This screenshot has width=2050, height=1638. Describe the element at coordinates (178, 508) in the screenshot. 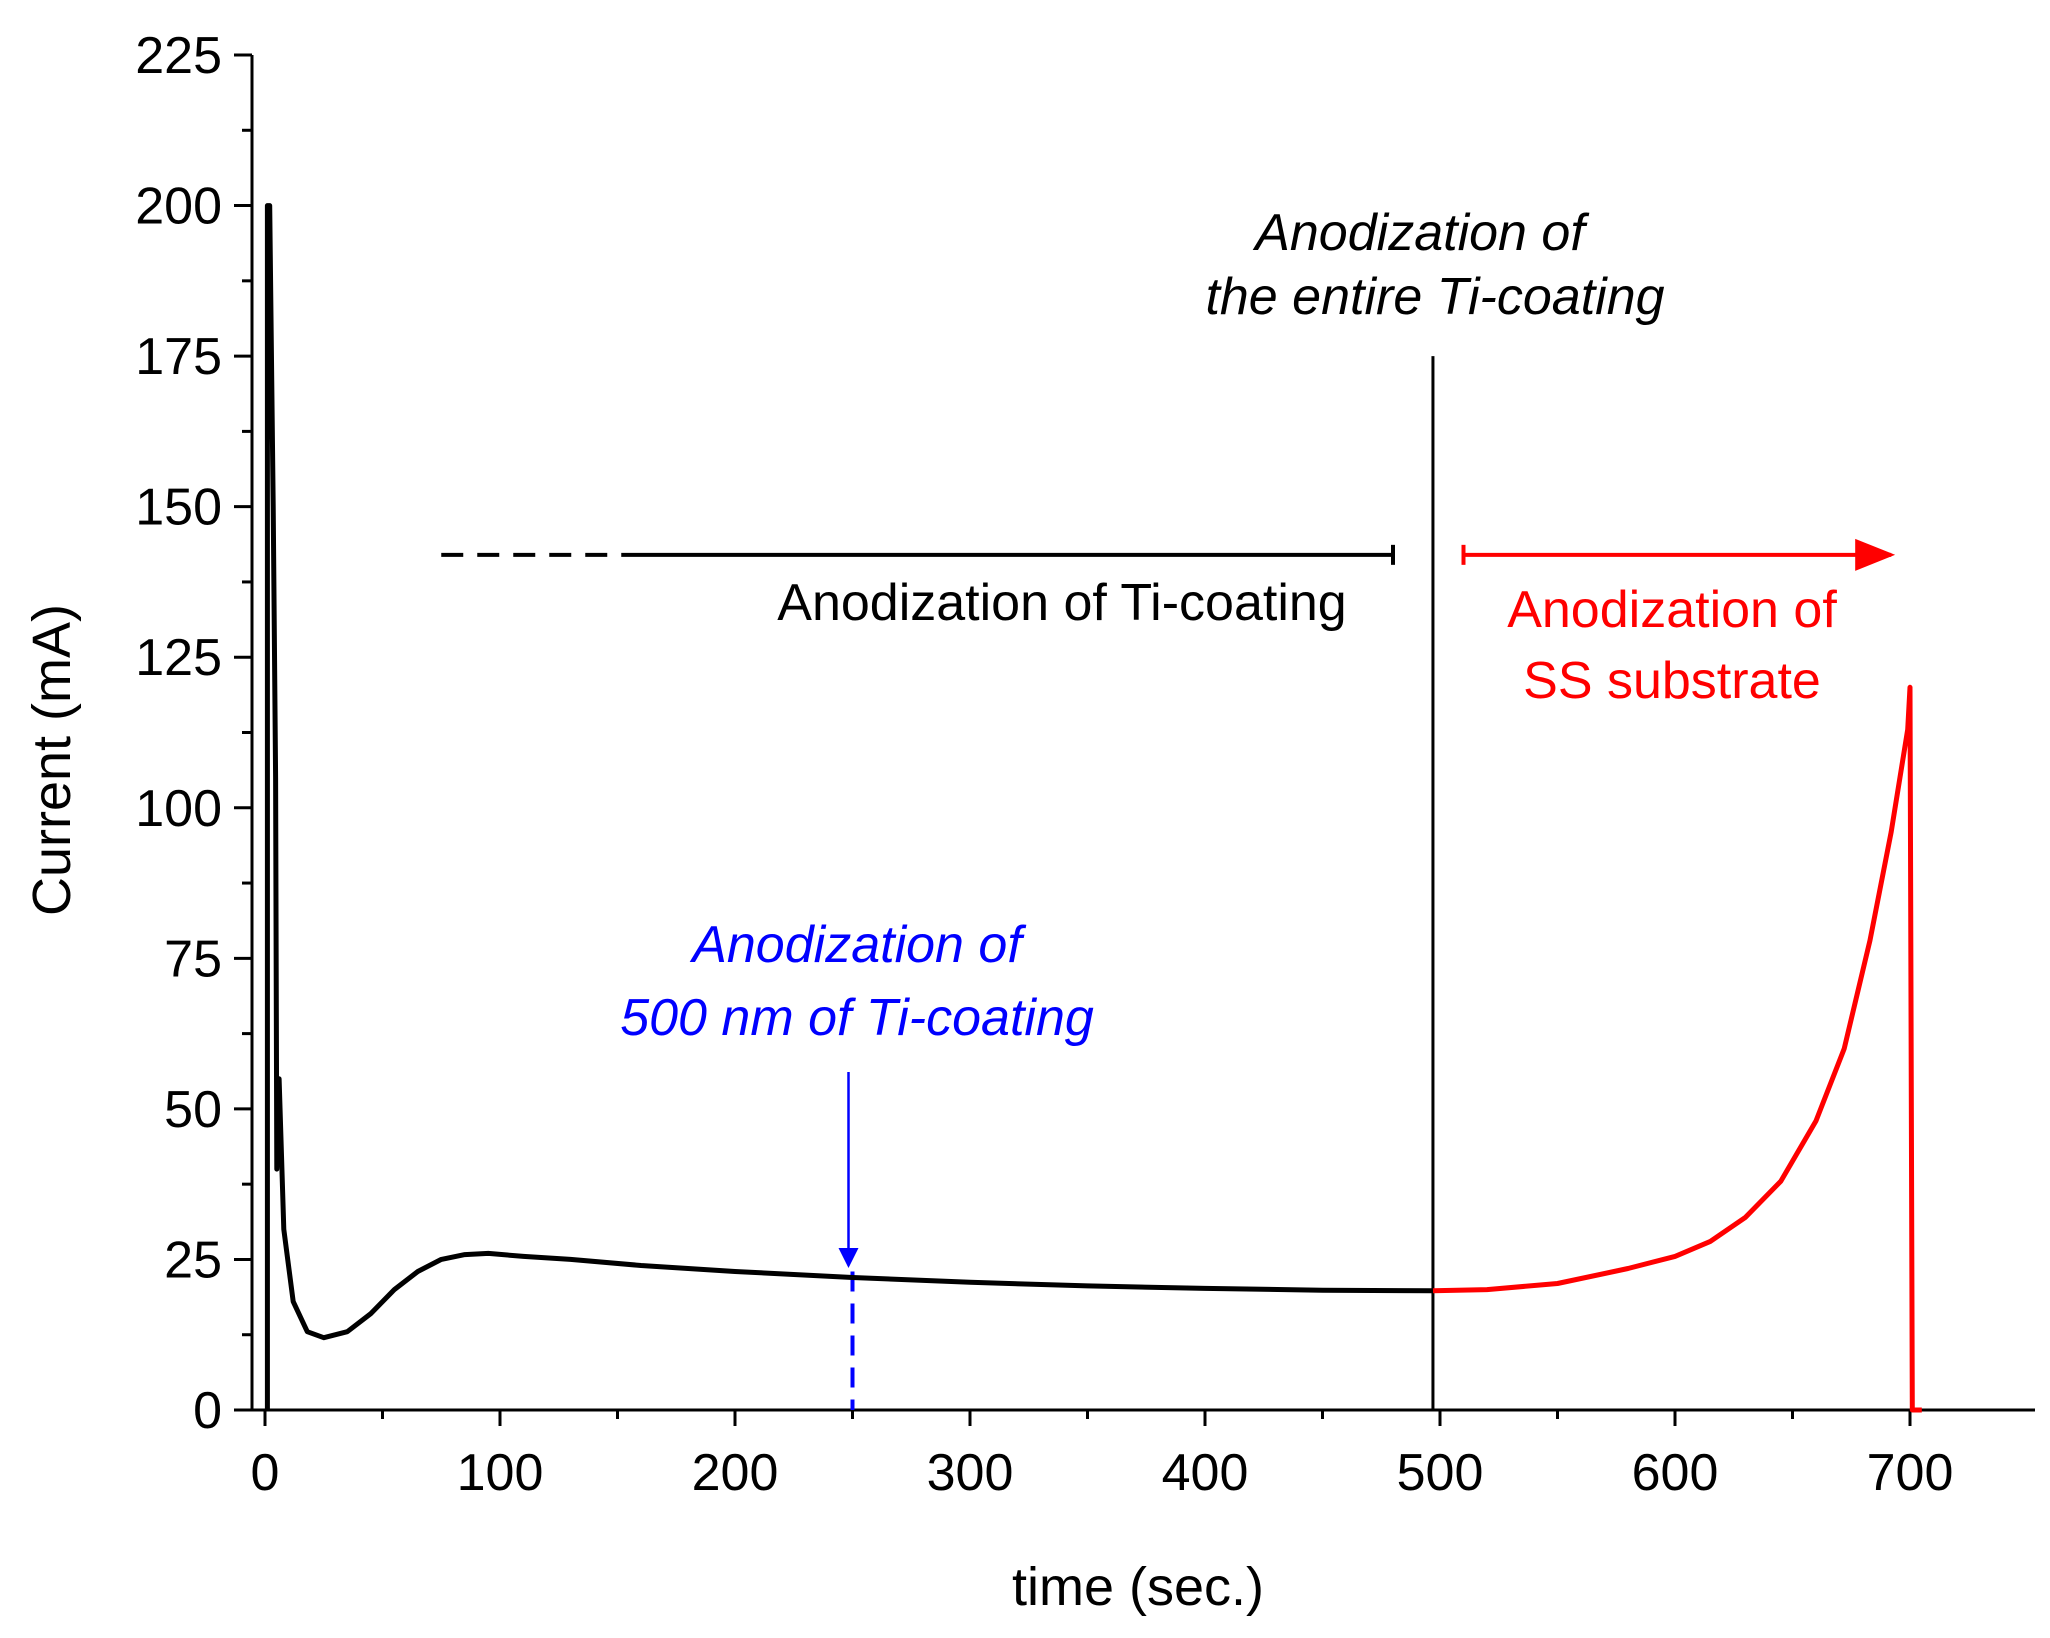

I see `y-tick-label: 150` at that location.